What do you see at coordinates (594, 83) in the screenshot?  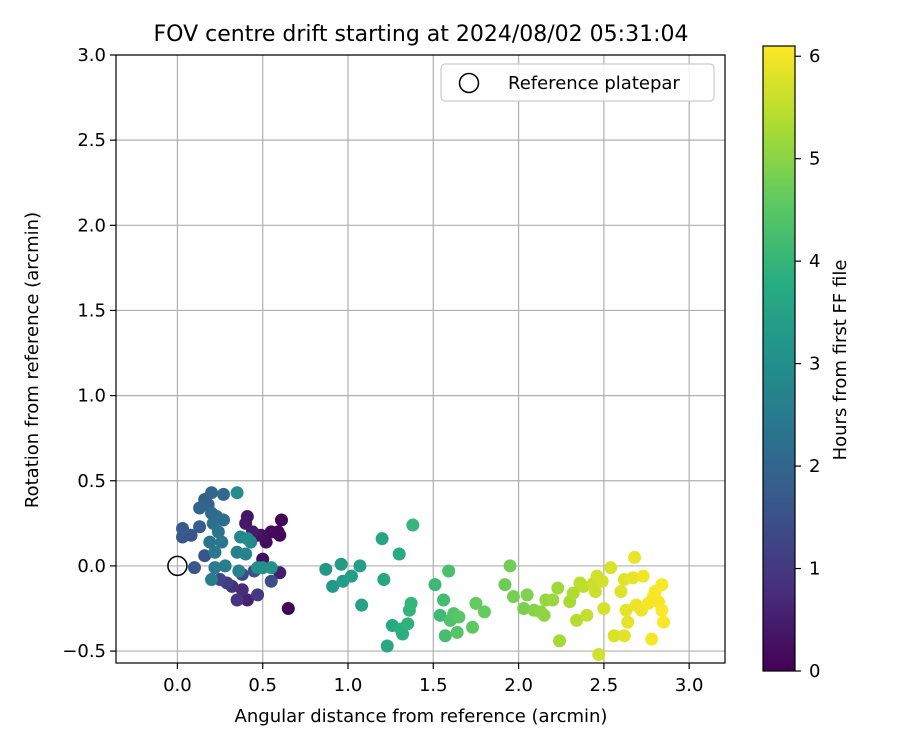 I see `legend-label-reference: Reference platepar` at bounding box center [594, 83].